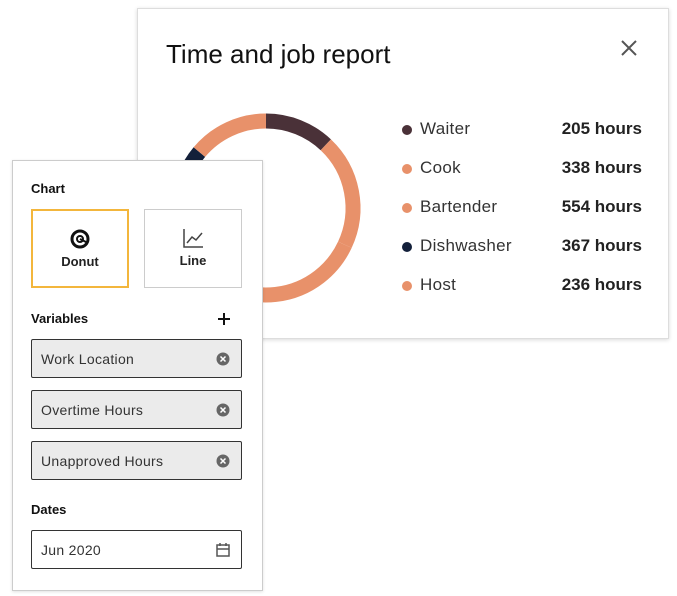 Image resolution: width=677 pixels, height=596 pixels. What do you see at coordinates (224, 319) in the screenshot?
I see `add-variable` at bounding box center [224, 319].